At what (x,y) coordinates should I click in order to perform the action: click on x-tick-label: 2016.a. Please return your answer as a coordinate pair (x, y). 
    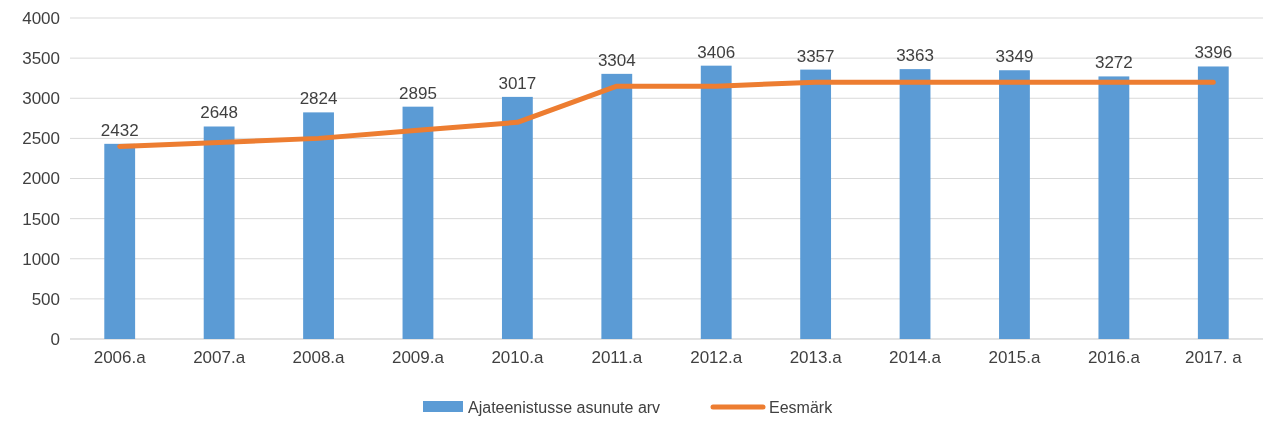
    Looking at the image, I should click on (1114, 357).